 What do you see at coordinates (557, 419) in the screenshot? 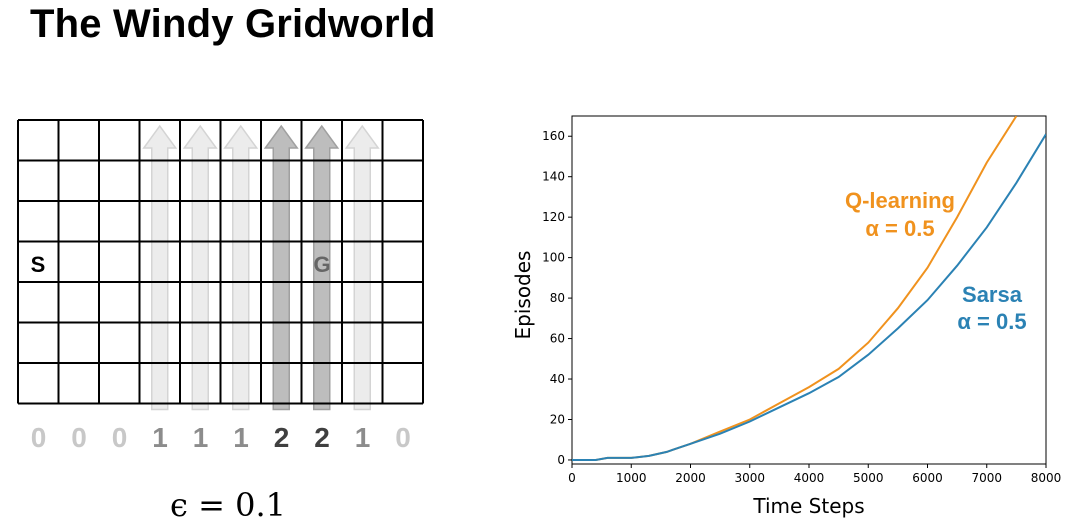
I see `y-tick-label: 20` at bounding box center [557, 419].